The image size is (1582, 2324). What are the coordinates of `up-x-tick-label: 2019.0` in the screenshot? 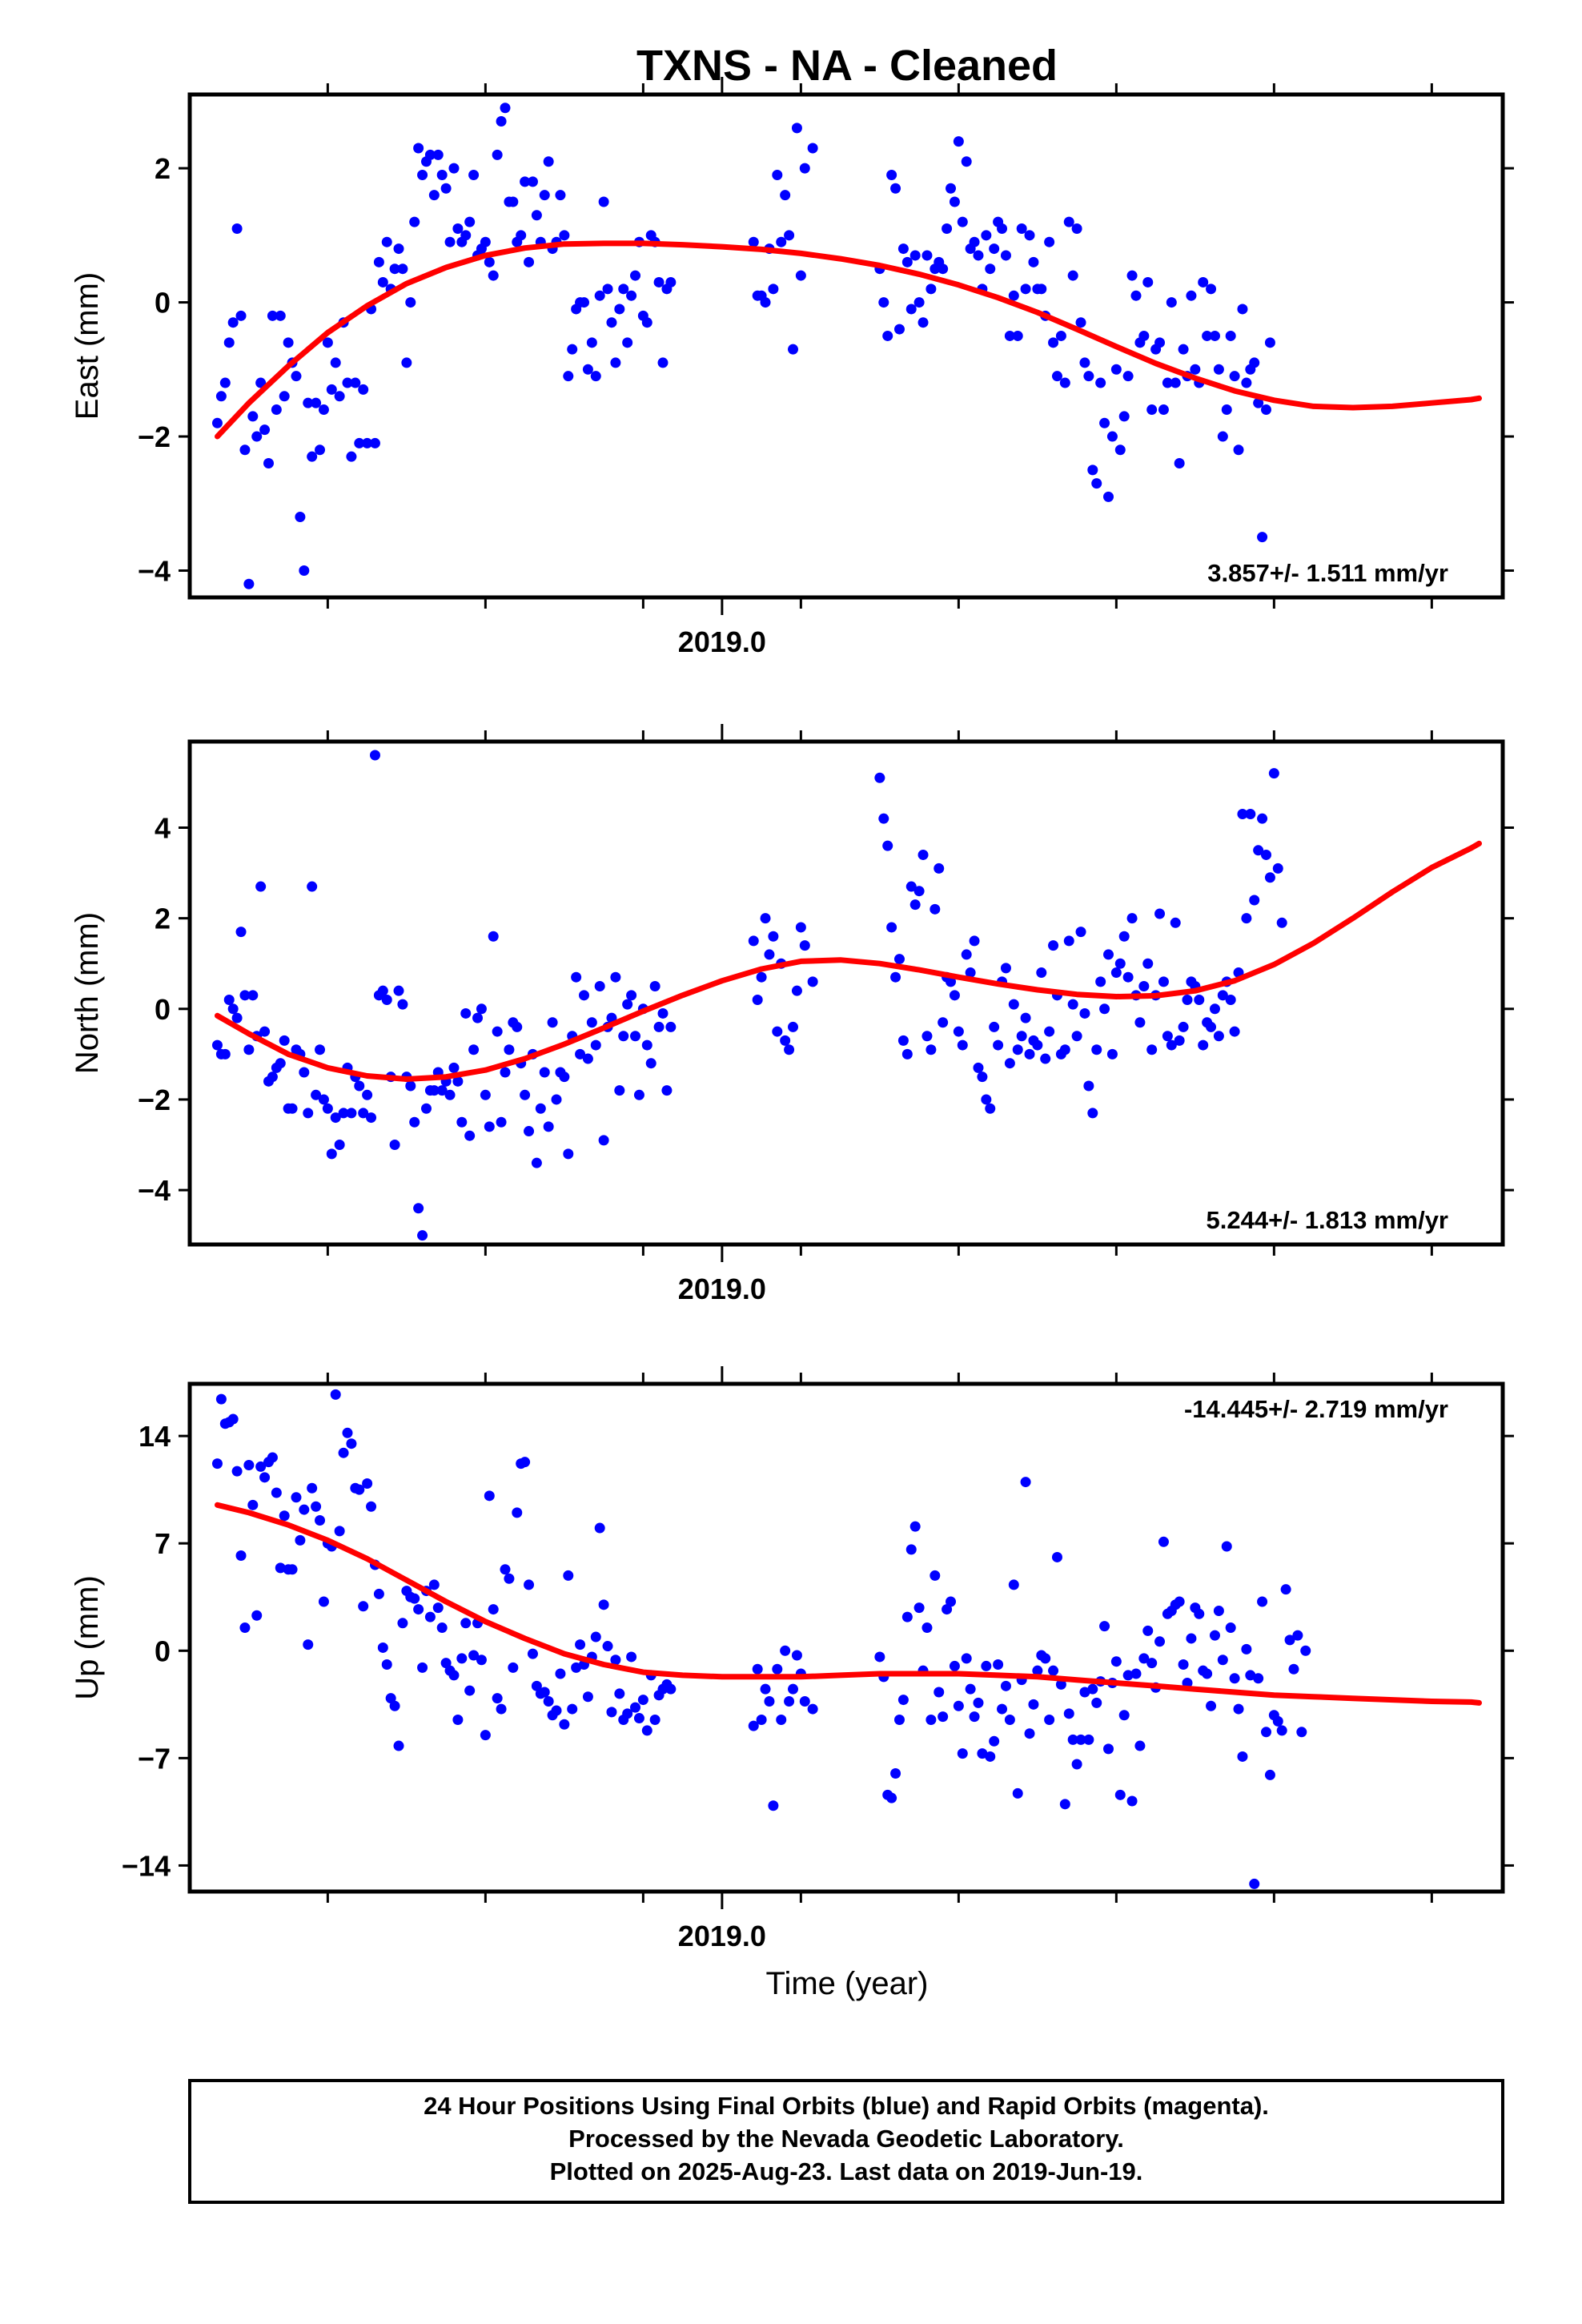 It's located at (722, 1936).